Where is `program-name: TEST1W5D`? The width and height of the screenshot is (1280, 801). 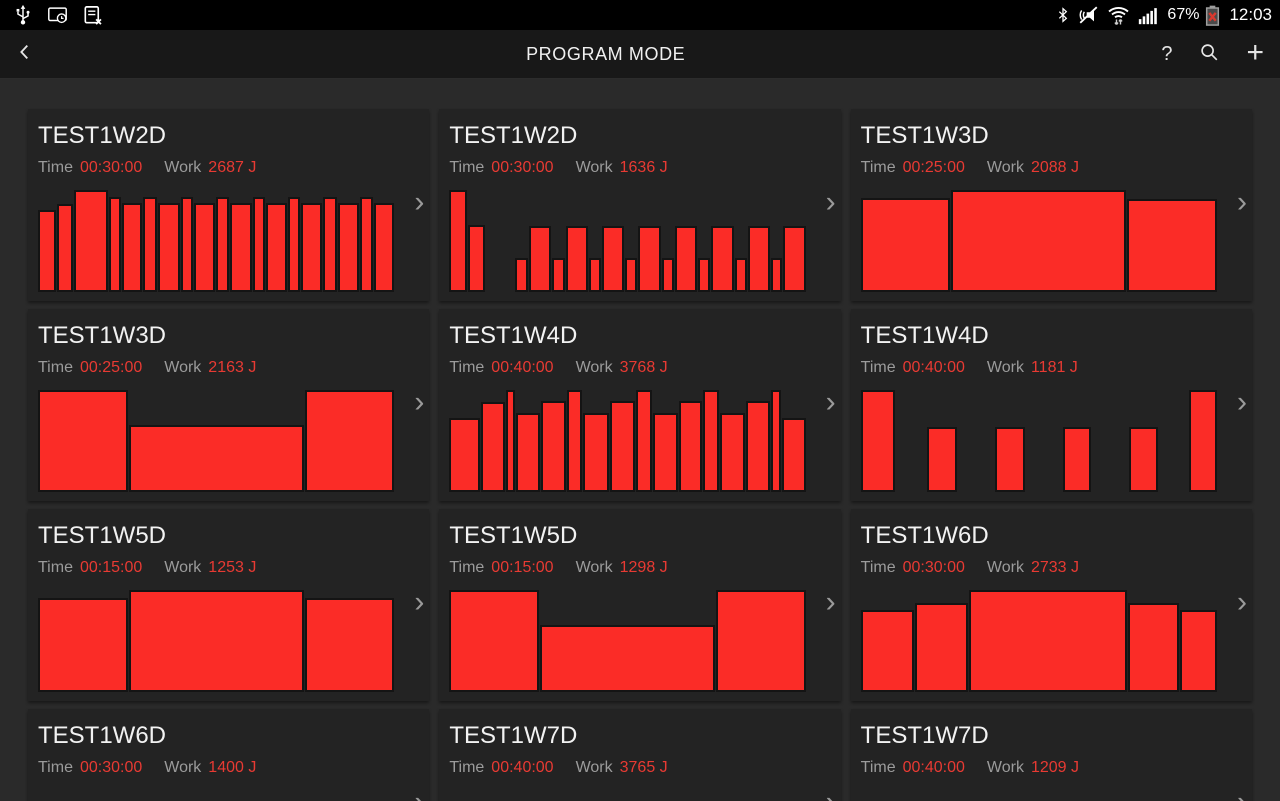 program-name: TEST1W5D is located at coordinates (102, 535).